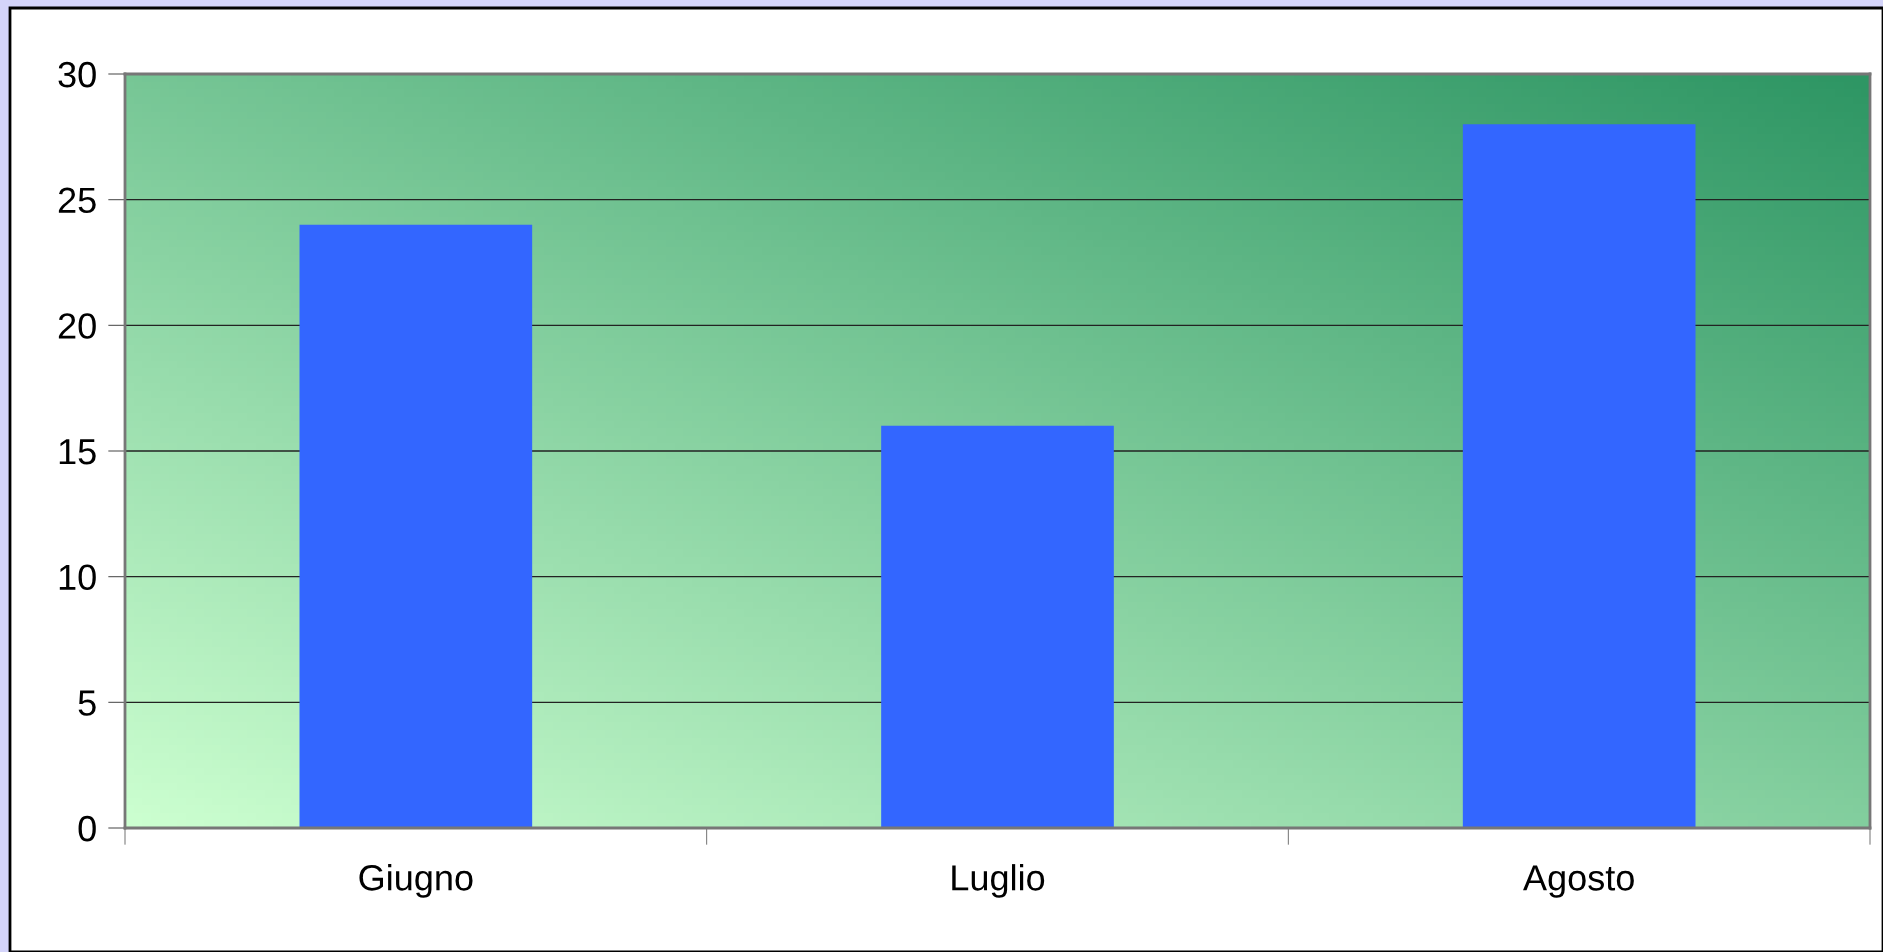 The height and width of the screenshot is (952, 1883). Describe the element at coordinates (77, 577) in the screenshot. I see `y-tick-label: 10` at that location.